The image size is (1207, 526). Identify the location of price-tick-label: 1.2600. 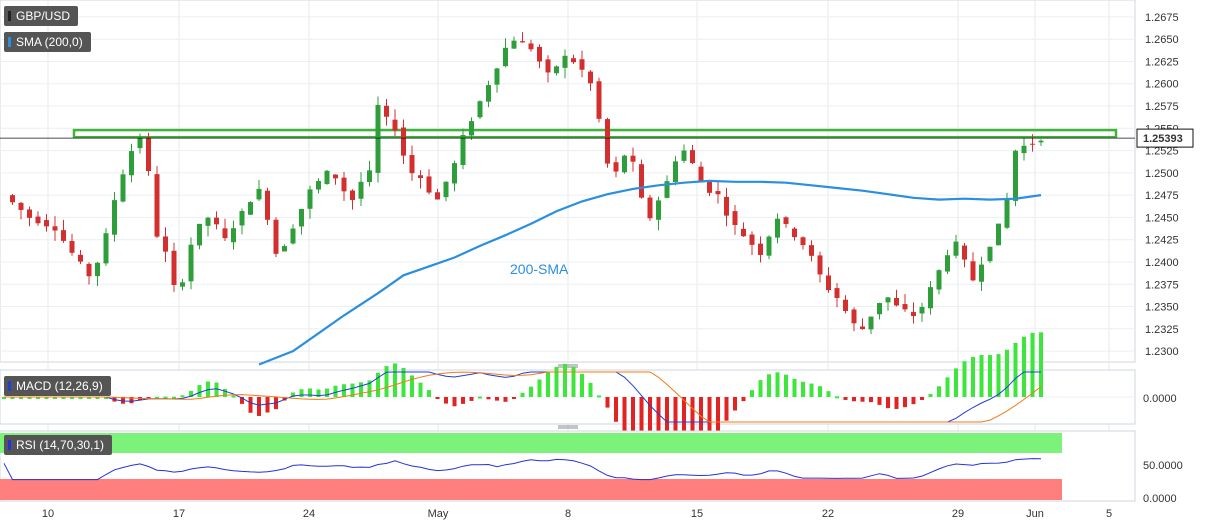
(1162, 85).